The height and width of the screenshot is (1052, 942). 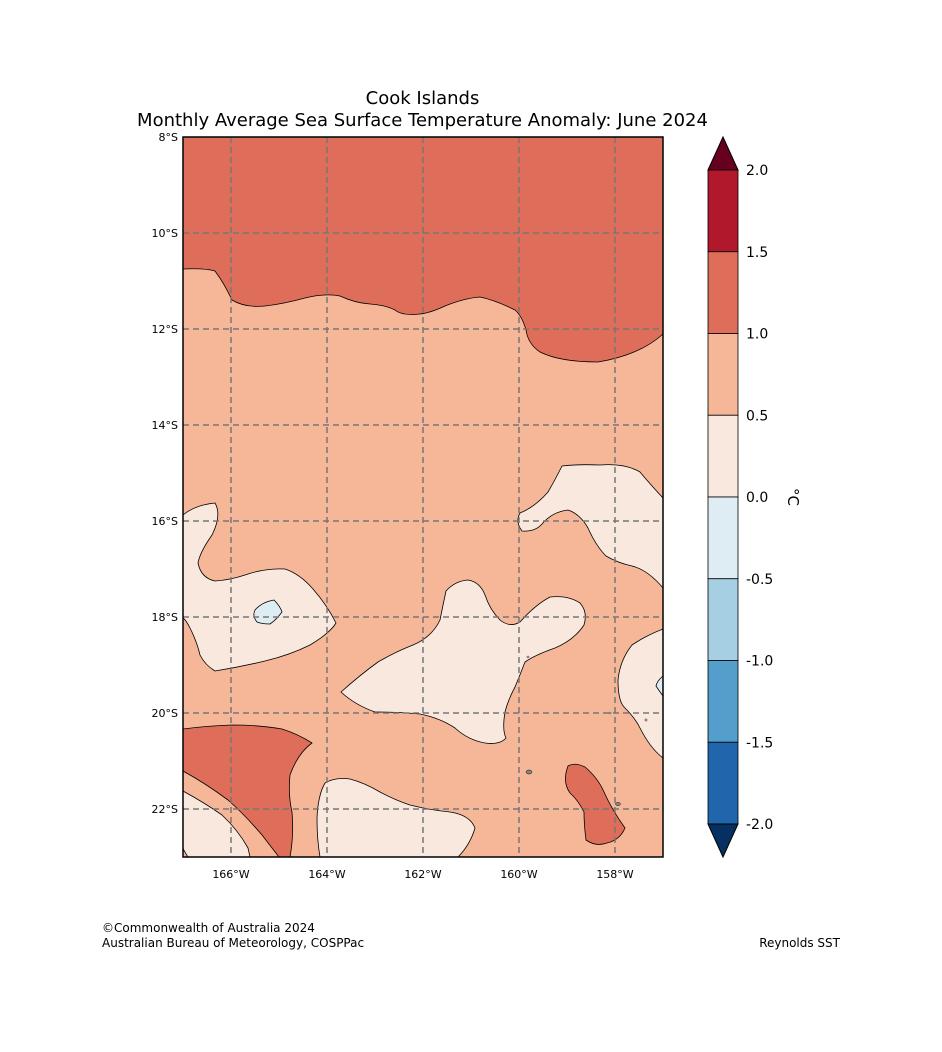 I want to click on latitude-label: 14°S, so click(x=165, y=425).